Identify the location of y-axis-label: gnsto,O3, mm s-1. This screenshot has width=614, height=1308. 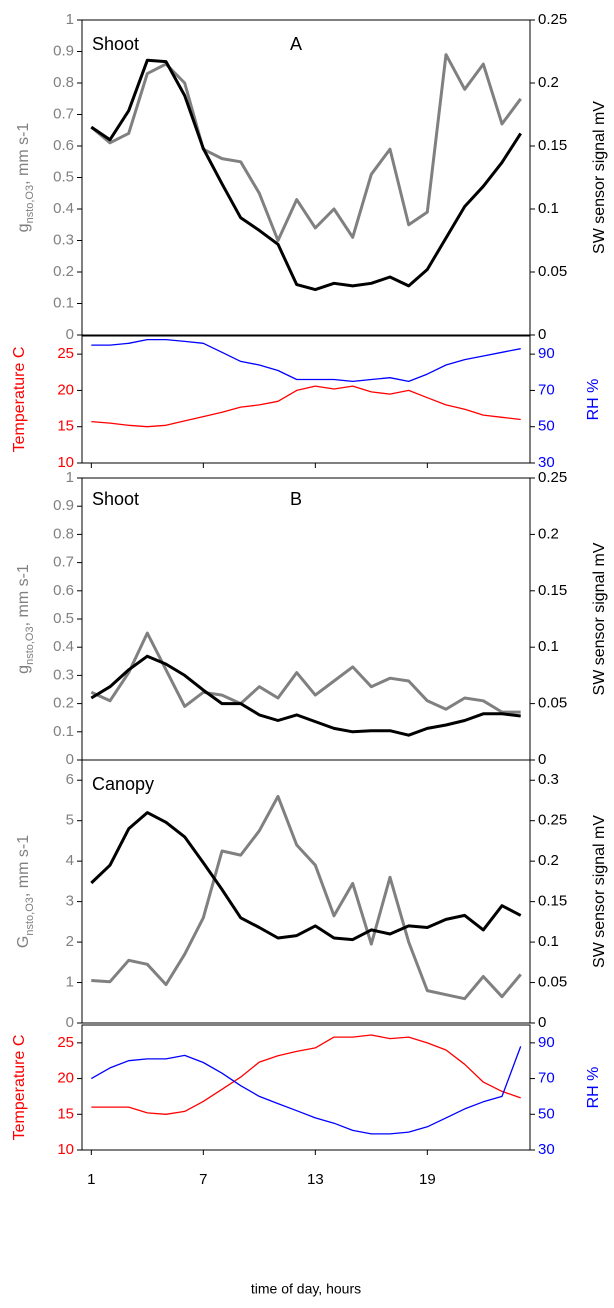
(25, 178).